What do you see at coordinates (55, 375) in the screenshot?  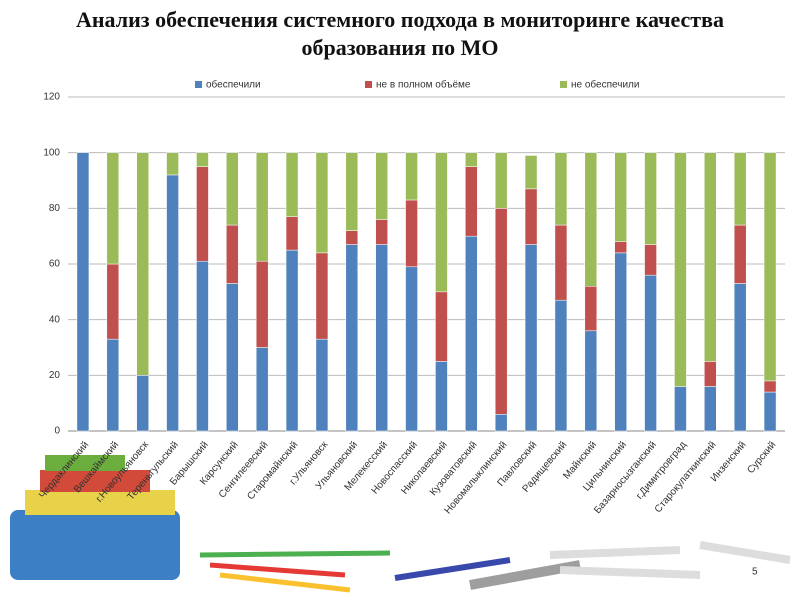 I see `y-tick-label: 20` at bounding box center [55, 375].